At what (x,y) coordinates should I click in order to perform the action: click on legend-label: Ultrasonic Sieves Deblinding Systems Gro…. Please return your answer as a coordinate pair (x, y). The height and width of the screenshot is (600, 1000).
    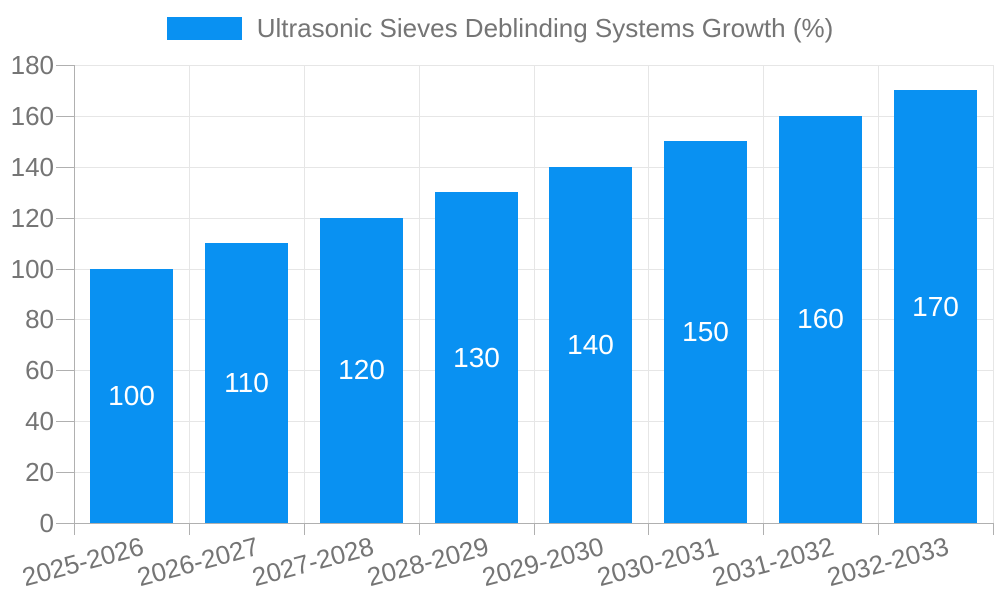
    Looking at the image, I should click on (545, 28).